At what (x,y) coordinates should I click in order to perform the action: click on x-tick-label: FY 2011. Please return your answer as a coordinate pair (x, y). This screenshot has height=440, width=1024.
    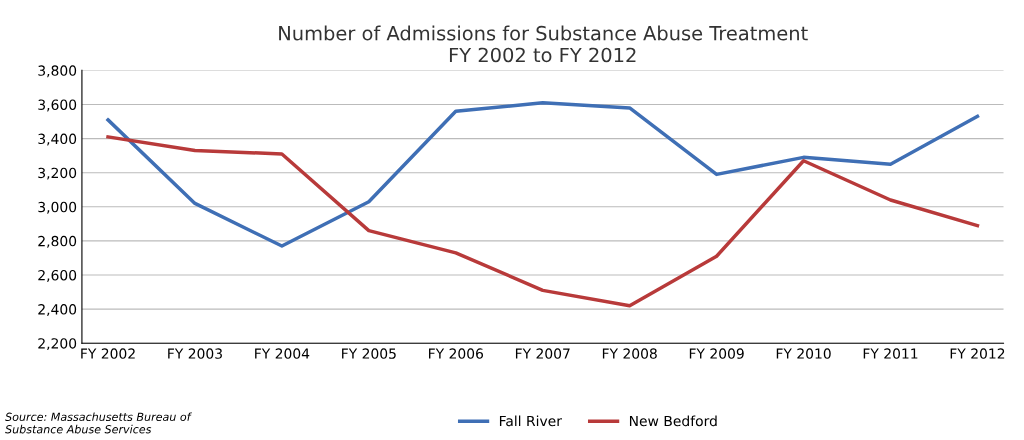
    Looking at the image, I should click on (890, 353).